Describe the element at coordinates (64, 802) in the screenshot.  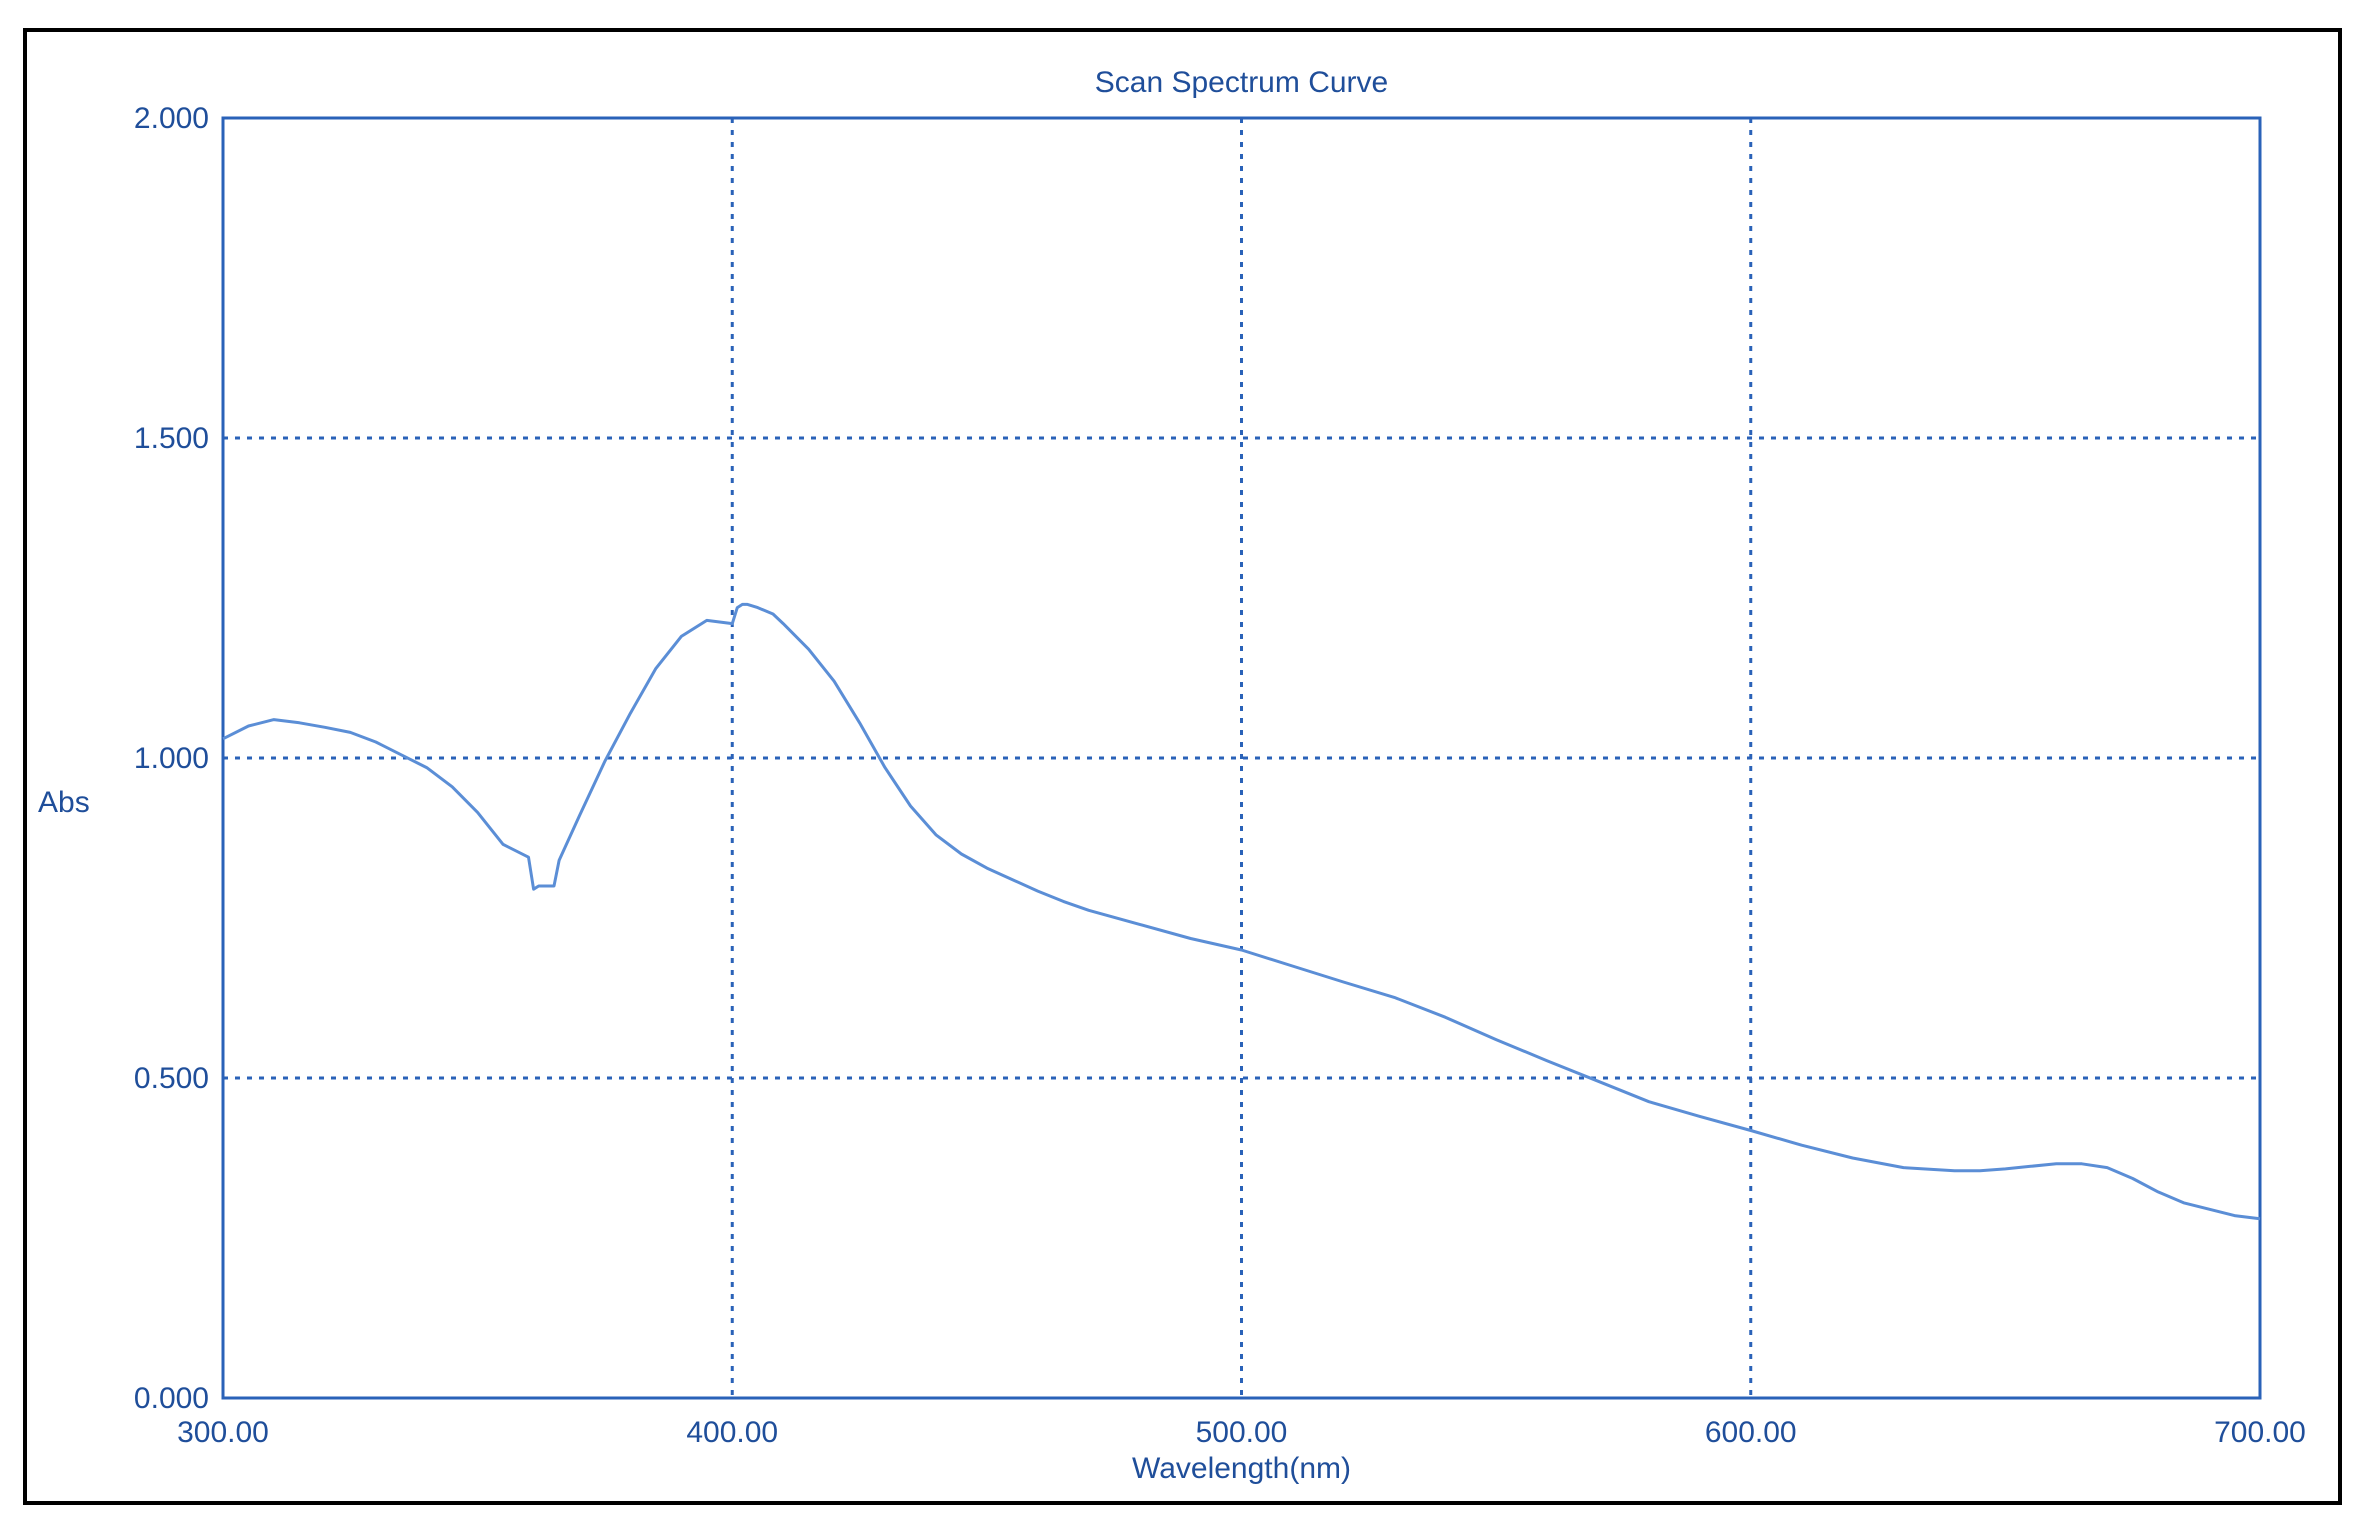
I see `y-axis-label: Abs` at that location.